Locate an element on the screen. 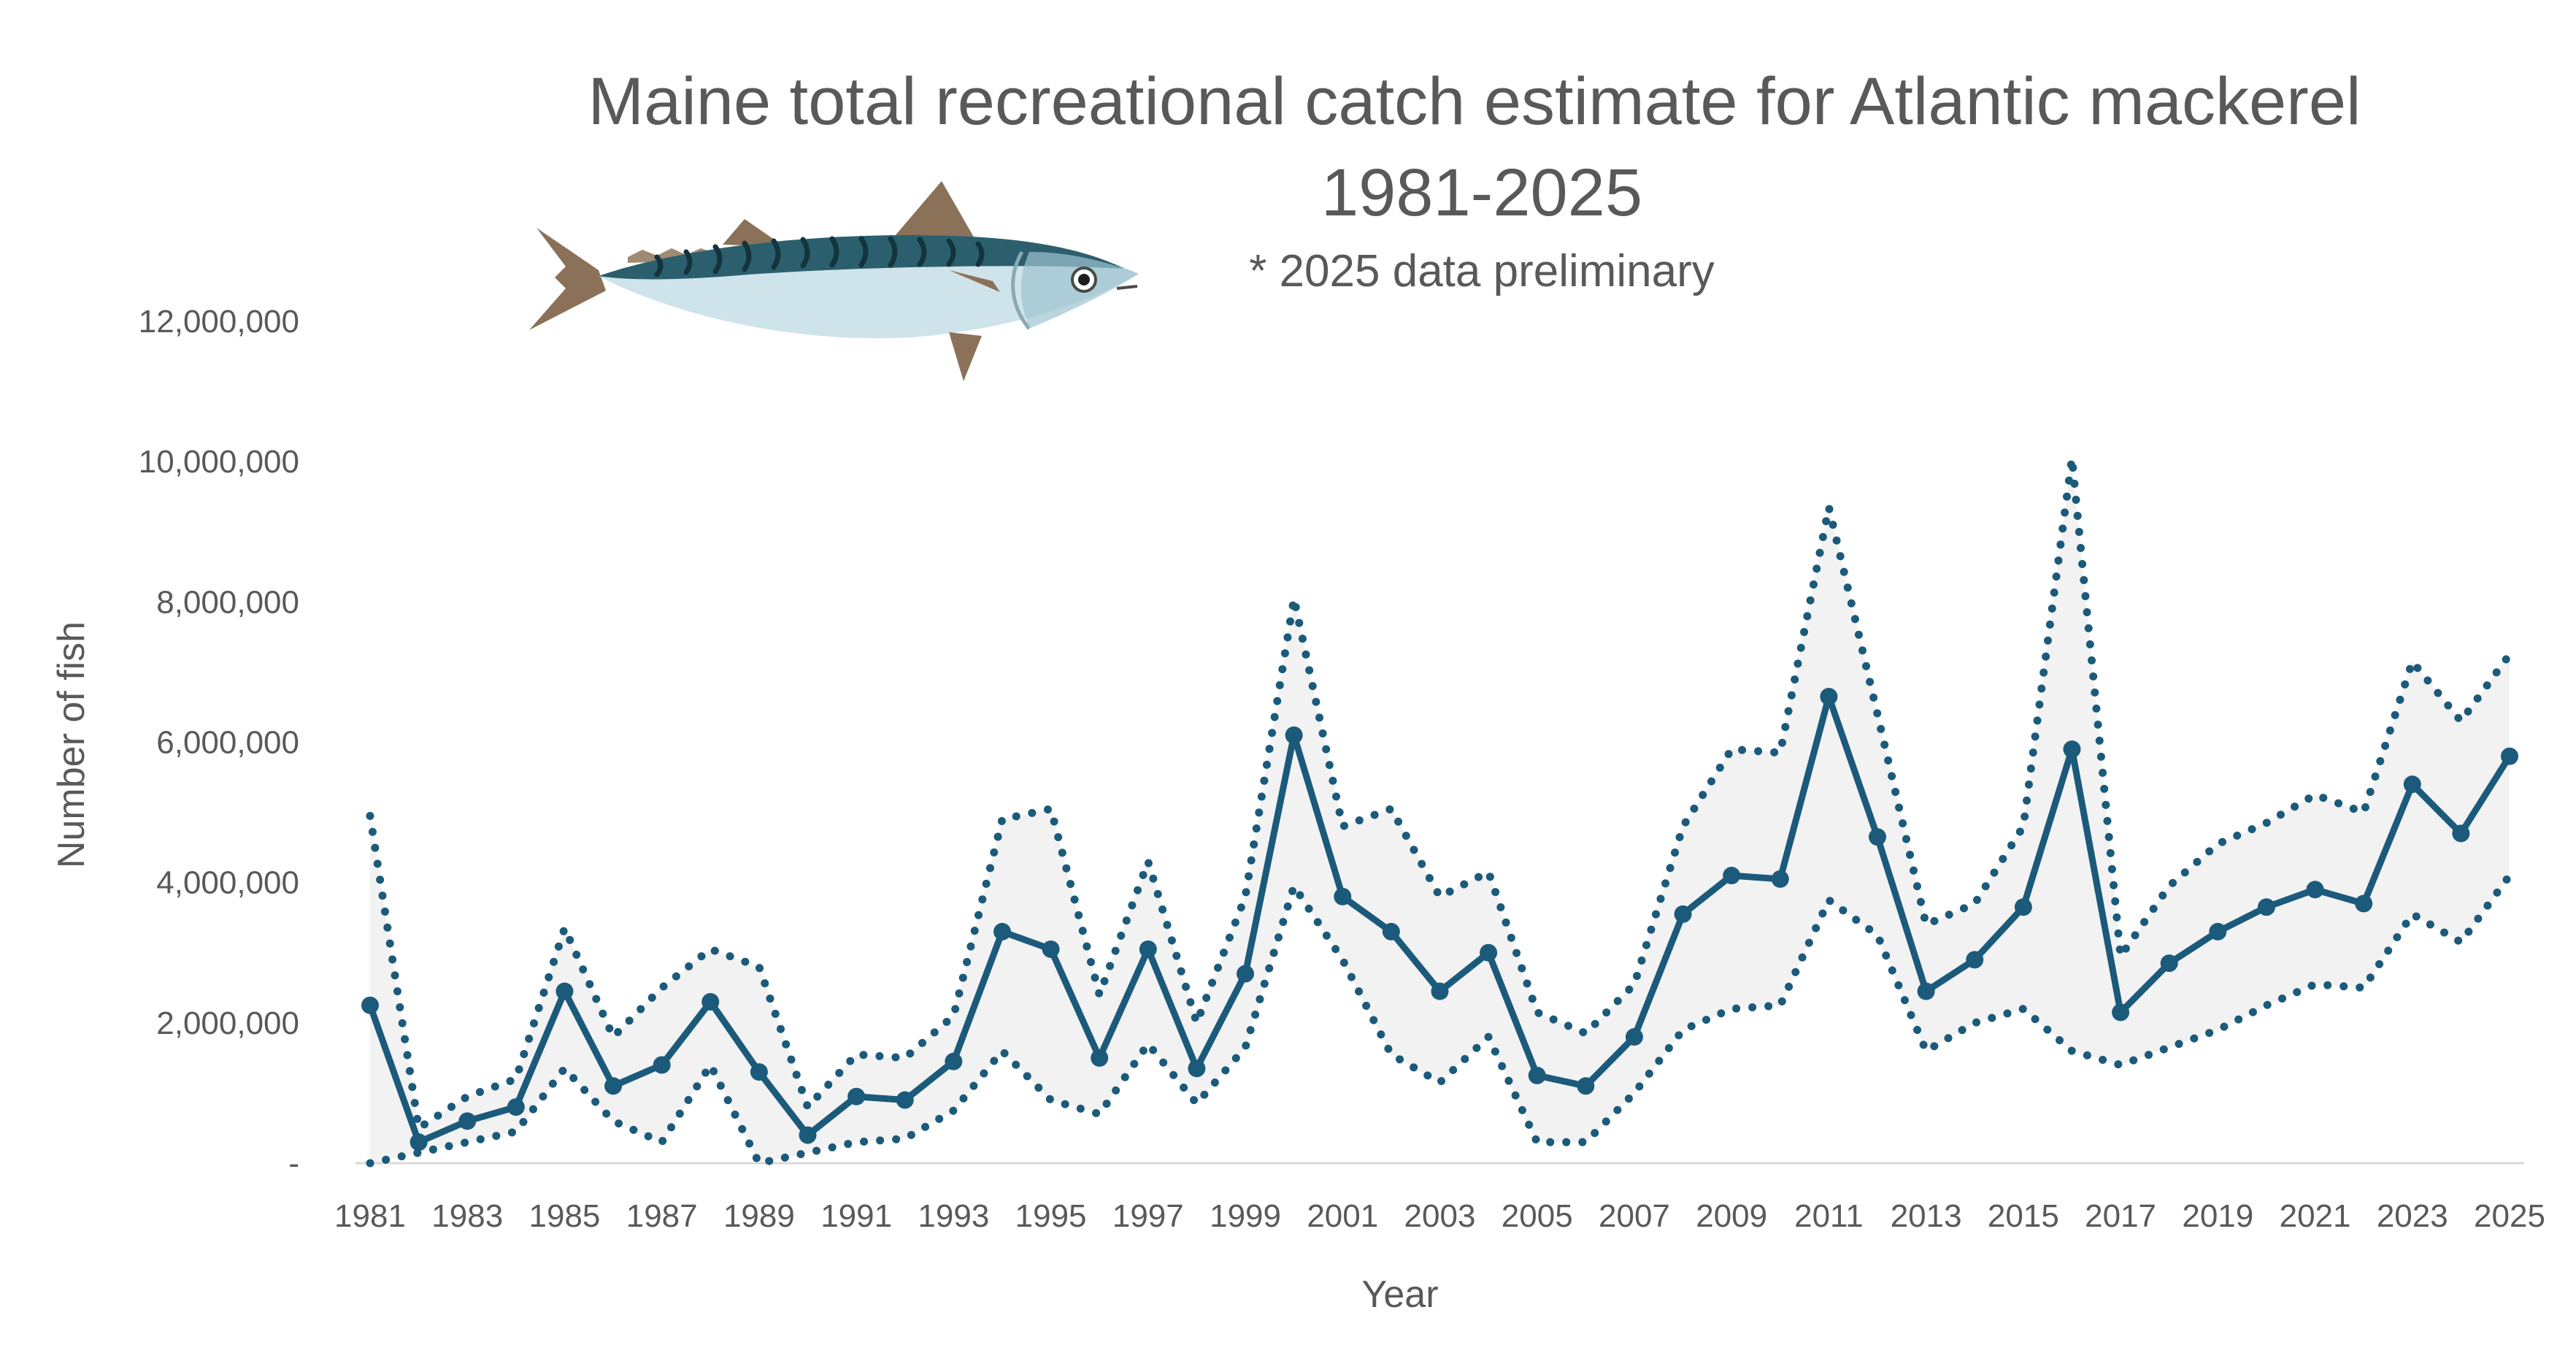 Image resolution: width=2576 pixels, height=1345 pixels. fish-back is located at coordinates (861, 257).